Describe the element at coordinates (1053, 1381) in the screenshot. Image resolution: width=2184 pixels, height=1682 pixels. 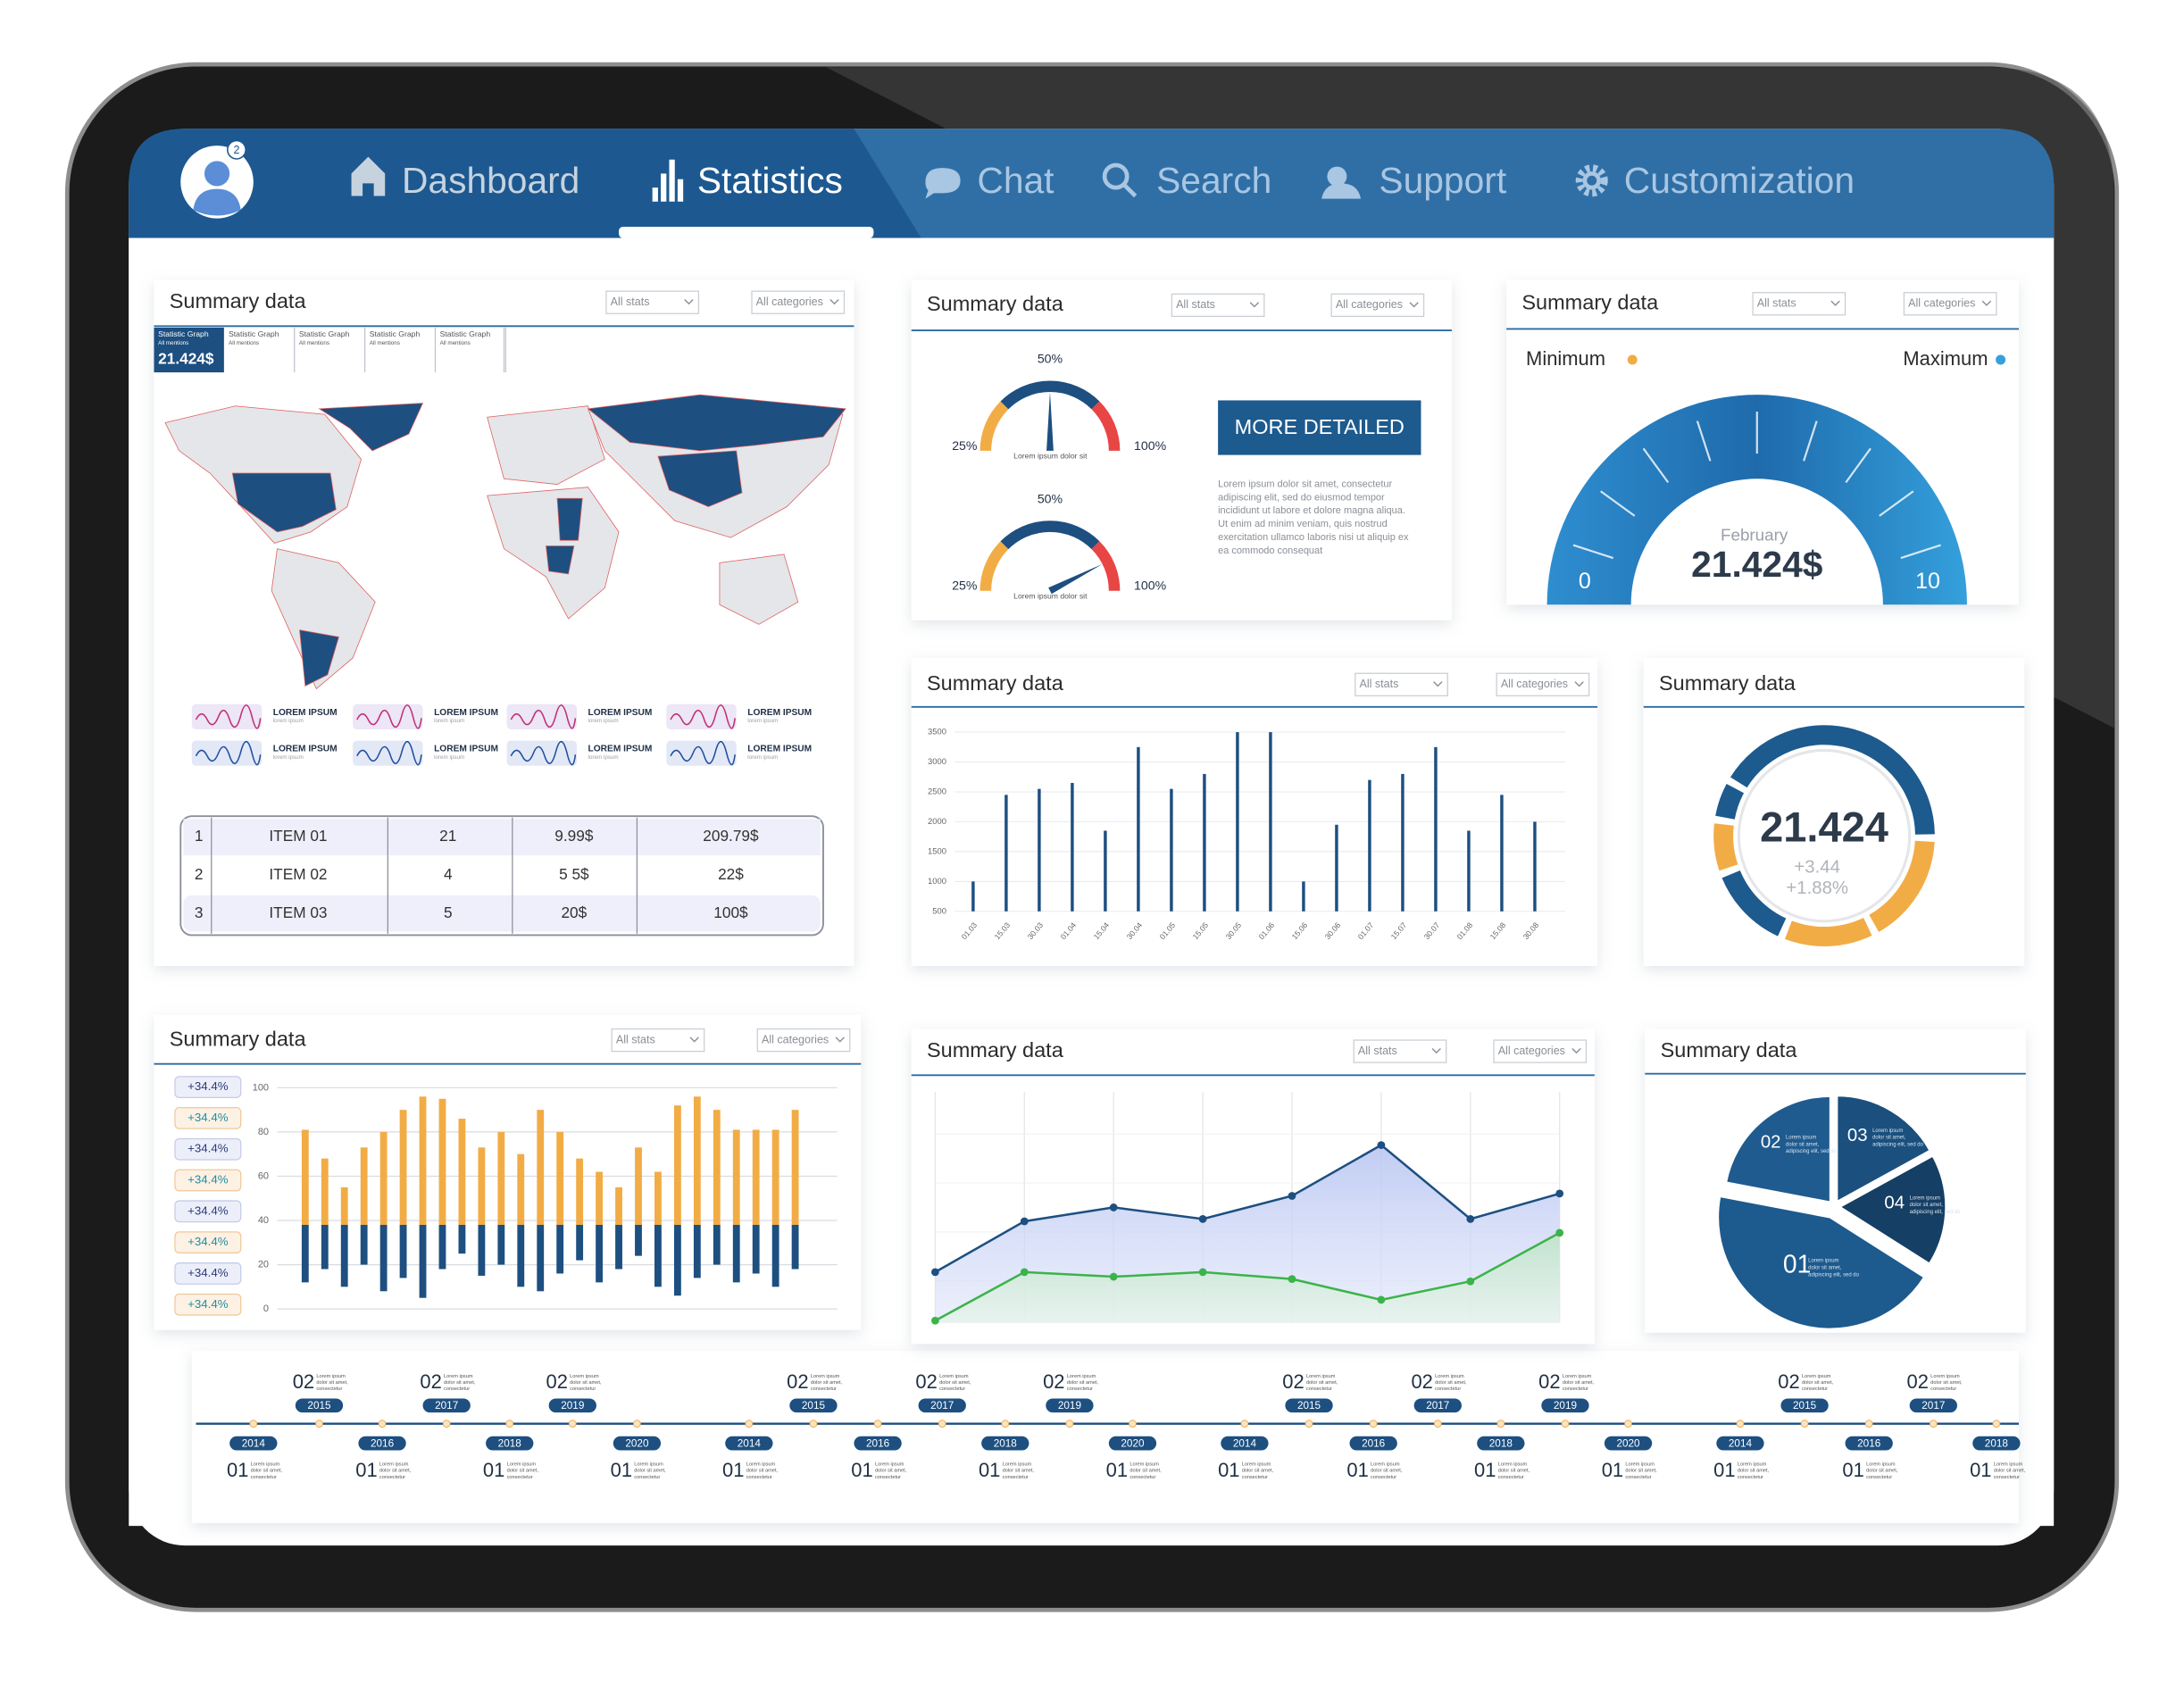
I see `milestone-number: 02` at that location.